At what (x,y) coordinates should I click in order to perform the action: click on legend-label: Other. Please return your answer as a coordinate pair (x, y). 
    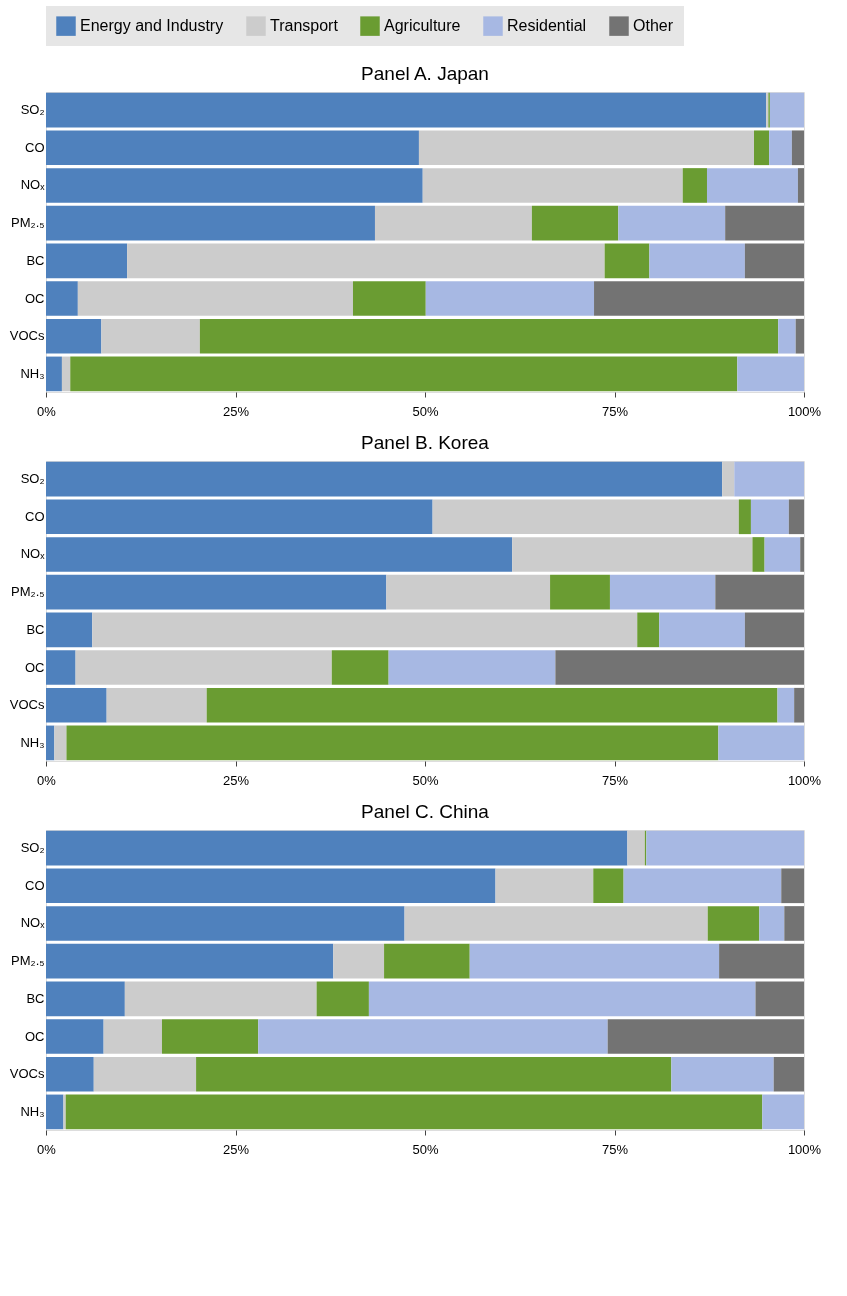
    Looking at the image, I should click on (653, 26).